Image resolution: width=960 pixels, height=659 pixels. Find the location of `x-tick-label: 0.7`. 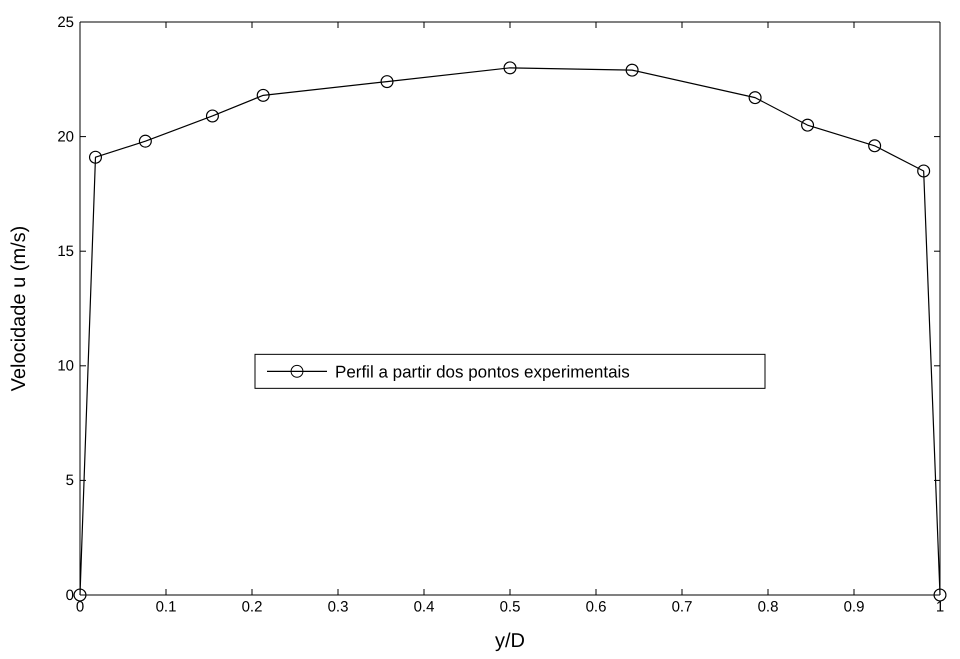

x-tick-label: 0.7 is located at coordinates (682, 607).